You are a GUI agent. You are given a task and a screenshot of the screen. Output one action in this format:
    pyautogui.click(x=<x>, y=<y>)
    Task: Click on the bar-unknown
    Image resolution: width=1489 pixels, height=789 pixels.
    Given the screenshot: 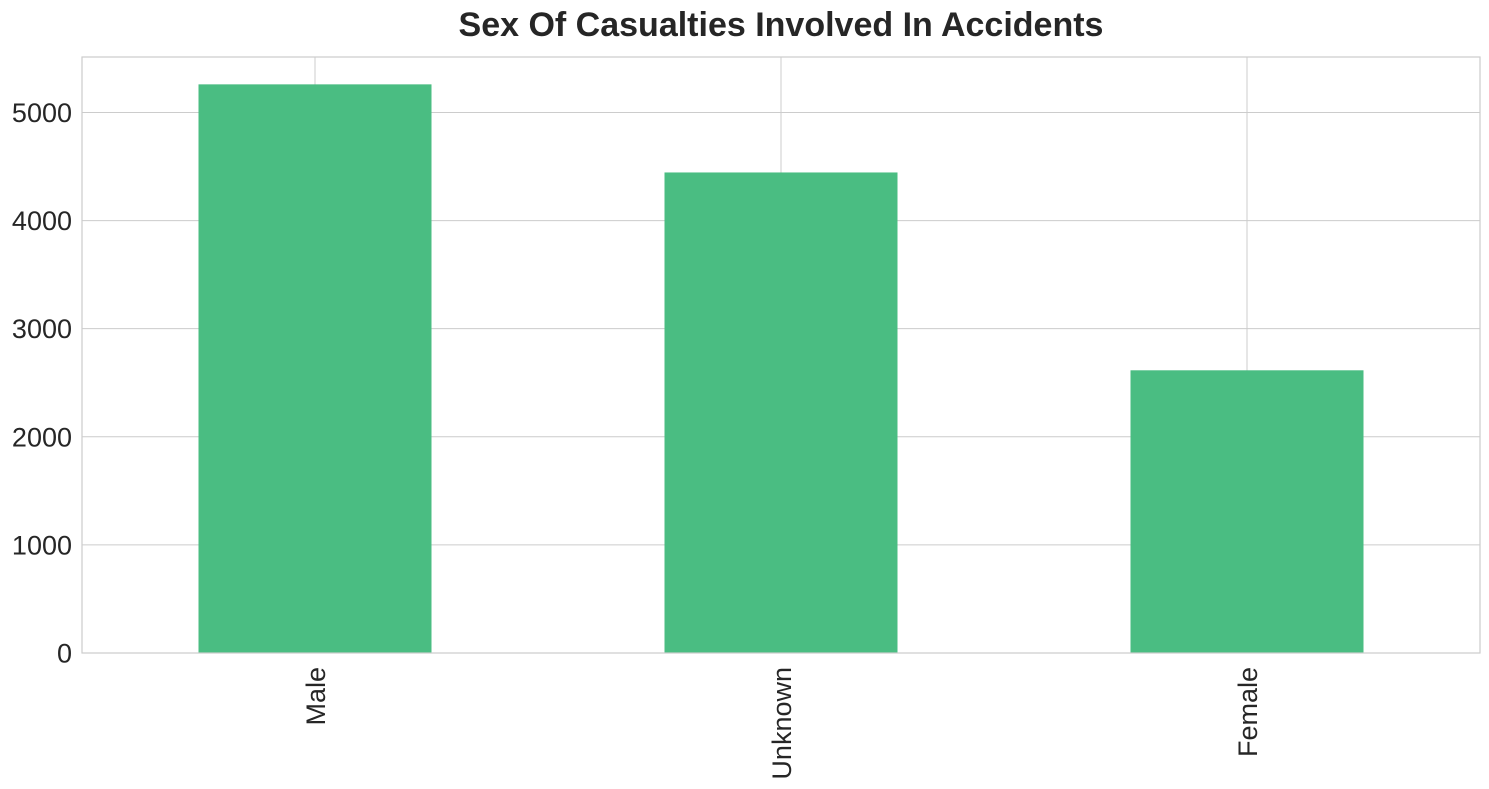 What is the action you would take?
    pyautogui.click(x=781, y=412)
    